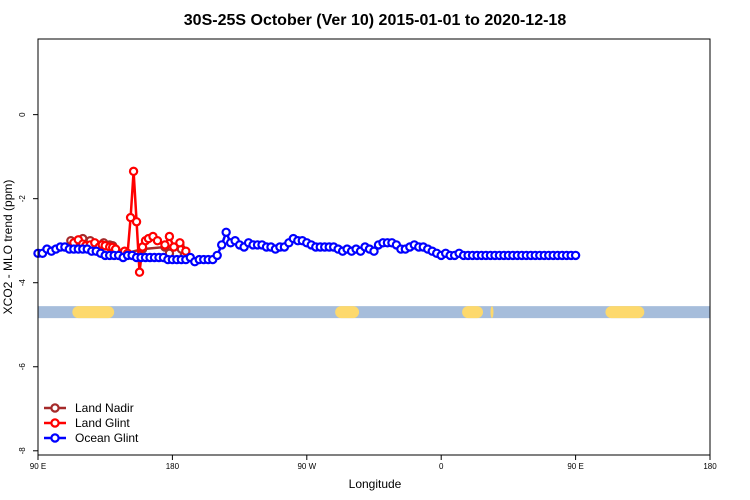  What do you see at coordinates (373, 463) in the screenshot?
I see `x-axis: 90 E 180 90 W 0 90 E 180` at bounding box center [373, 463].